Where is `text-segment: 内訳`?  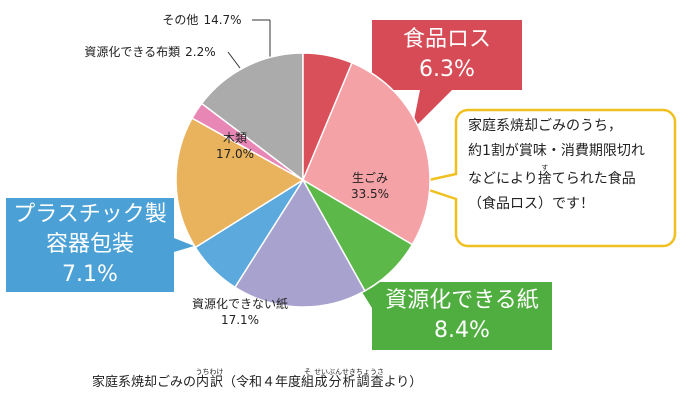
text-segment: 内訳 is located at coordinates (209, 382).